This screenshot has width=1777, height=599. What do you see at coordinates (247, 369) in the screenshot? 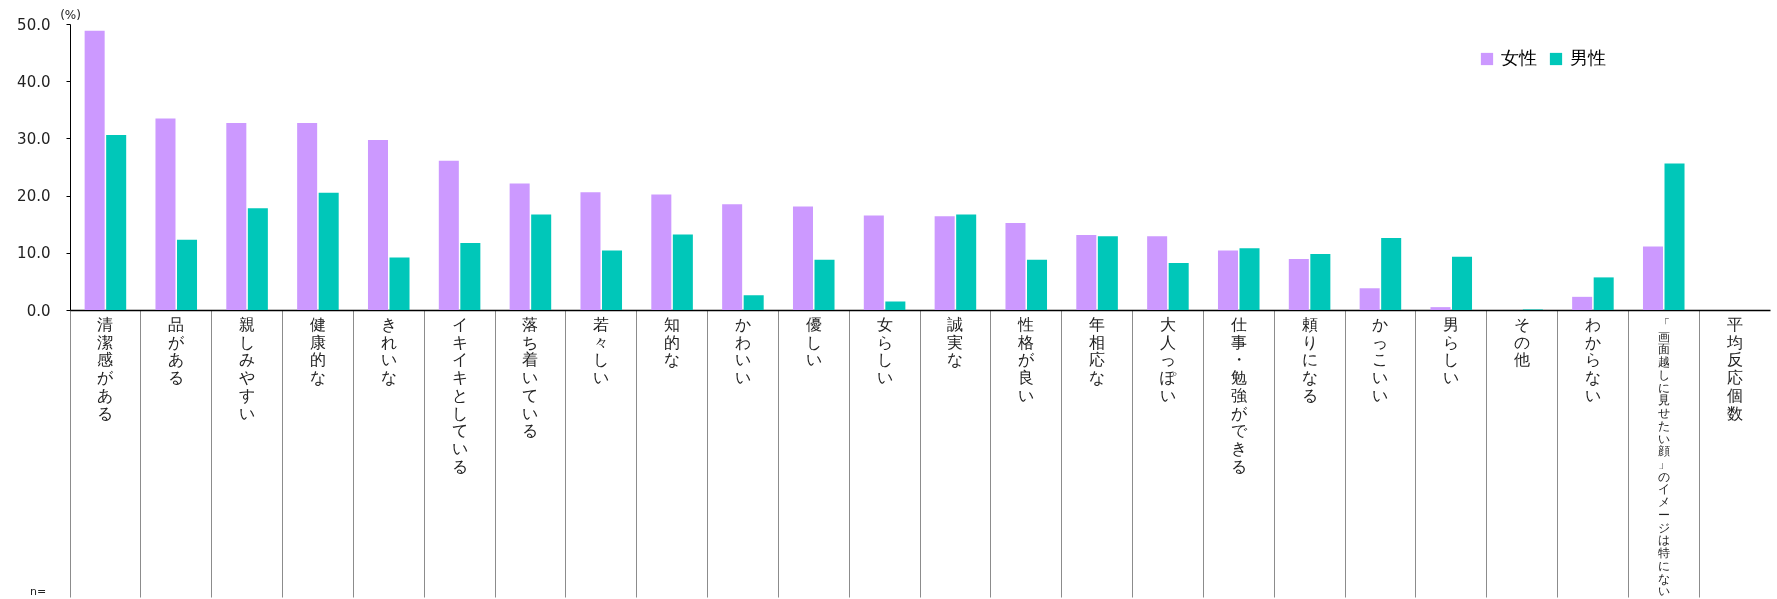
I see `x-tick-label: 親しみやすい` at bounding box center [247, 369].